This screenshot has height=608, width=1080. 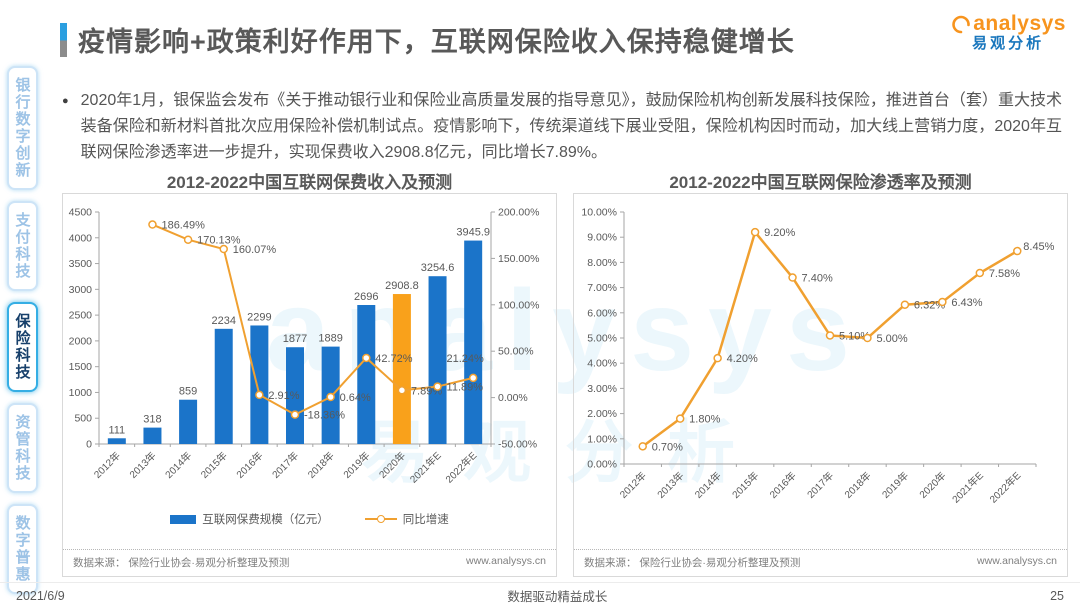 I want to click on chart-title-premium-income: 2012-2022中国互联网保费收入及预测, so click(x=309, y=182).